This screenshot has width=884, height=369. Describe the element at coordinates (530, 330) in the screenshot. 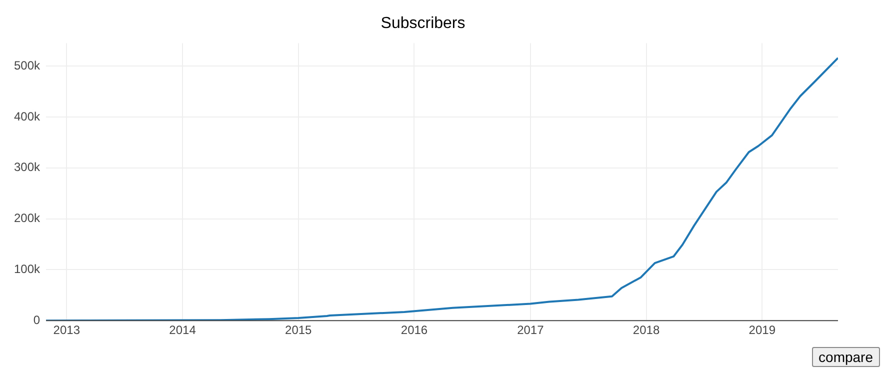

I see `x-tick-label: 2017` at that location.